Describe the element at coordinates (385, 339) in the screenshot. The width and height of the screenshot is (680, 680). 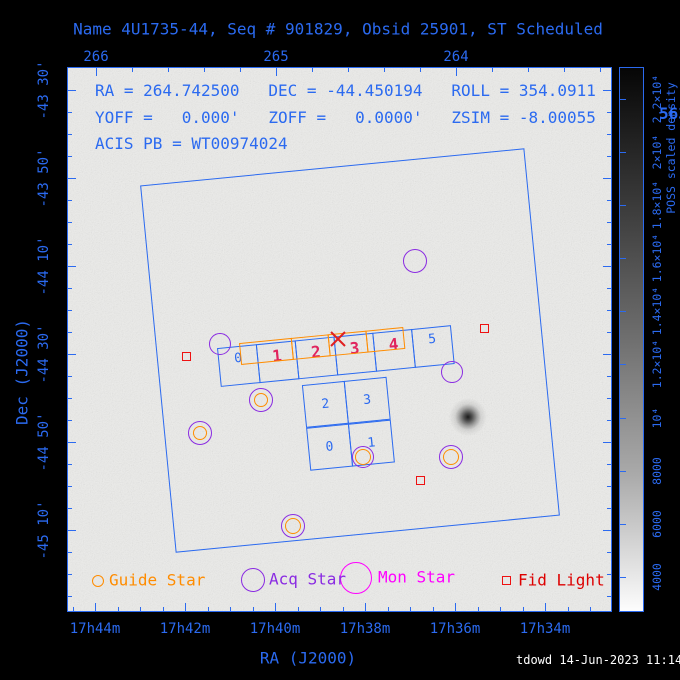
I see `subarray-cell` at that location.